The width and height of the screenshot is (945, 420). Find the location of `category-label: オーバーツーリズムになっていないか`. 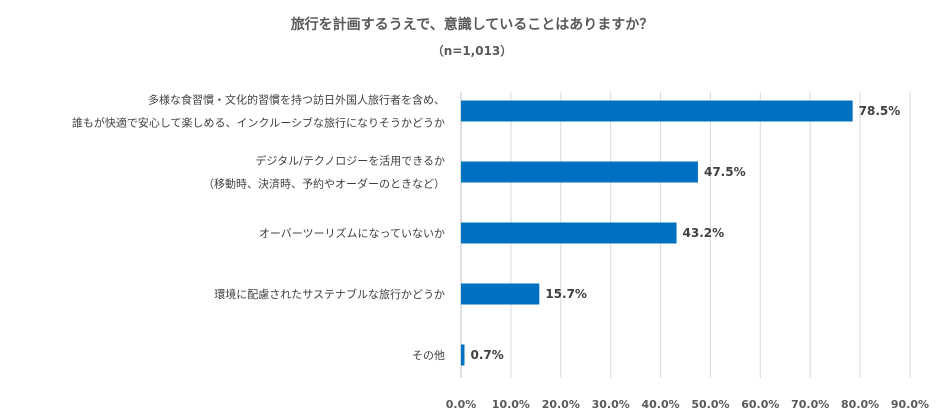

category-label: オーバーツーリズムになっていないか is located at coordinates (352, 233).